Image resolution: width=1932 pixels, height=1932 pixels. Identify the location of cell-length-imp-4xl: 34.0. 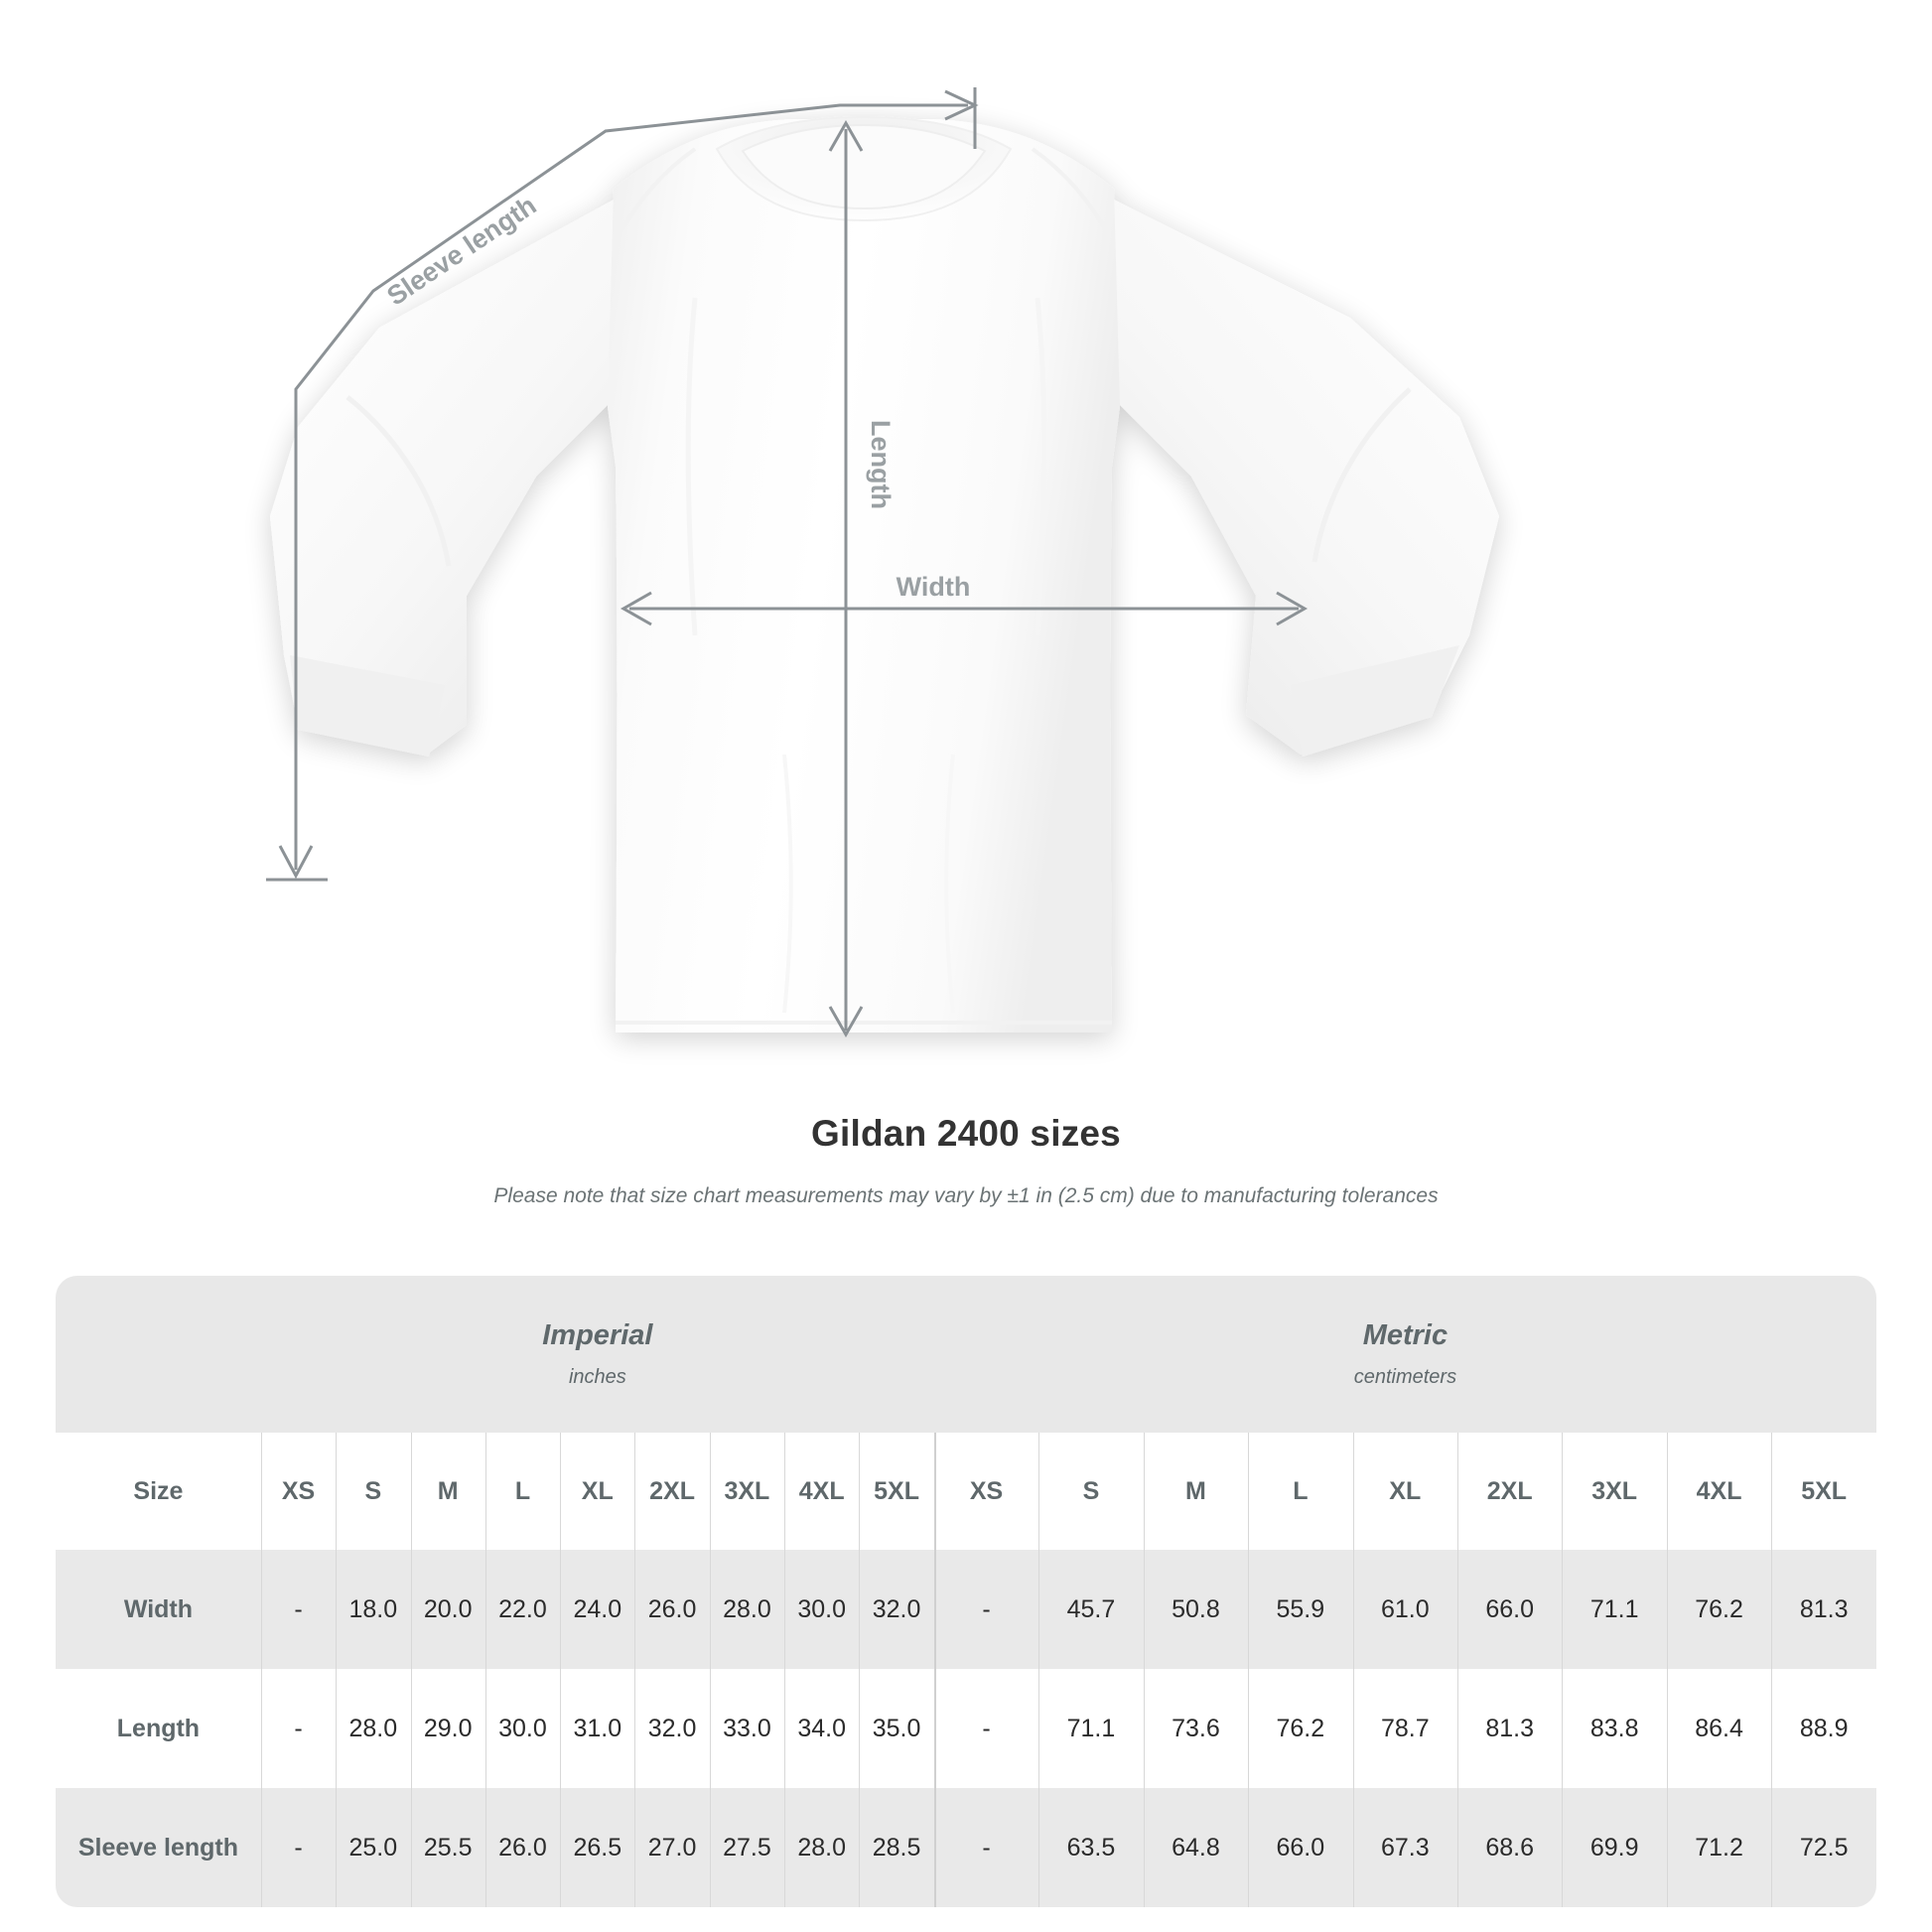
(822, 1729).